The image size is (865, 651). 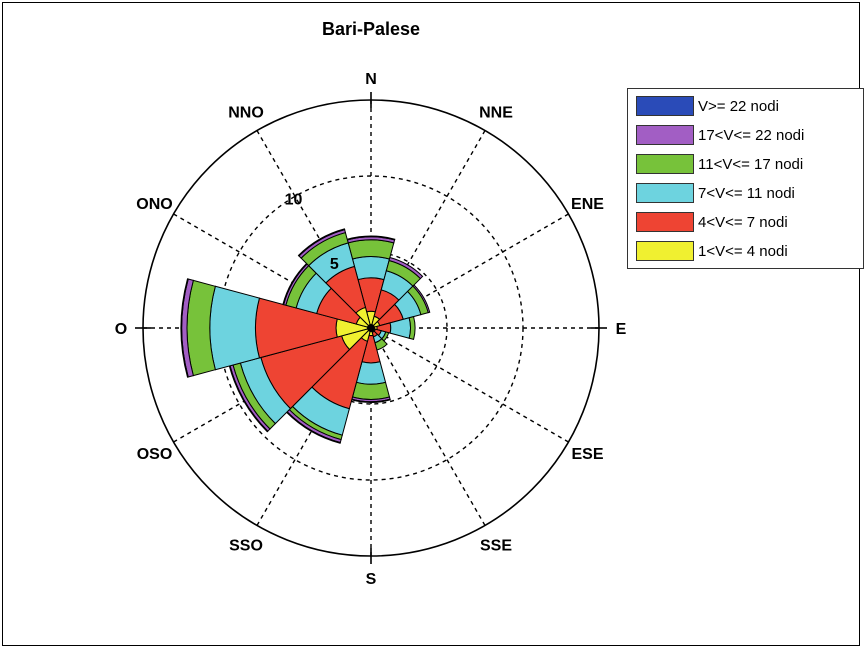 What do you see at coordinates (371, 79) in the screenshot?
I see `direction-label-N: N` at bounding box center [371, 79].